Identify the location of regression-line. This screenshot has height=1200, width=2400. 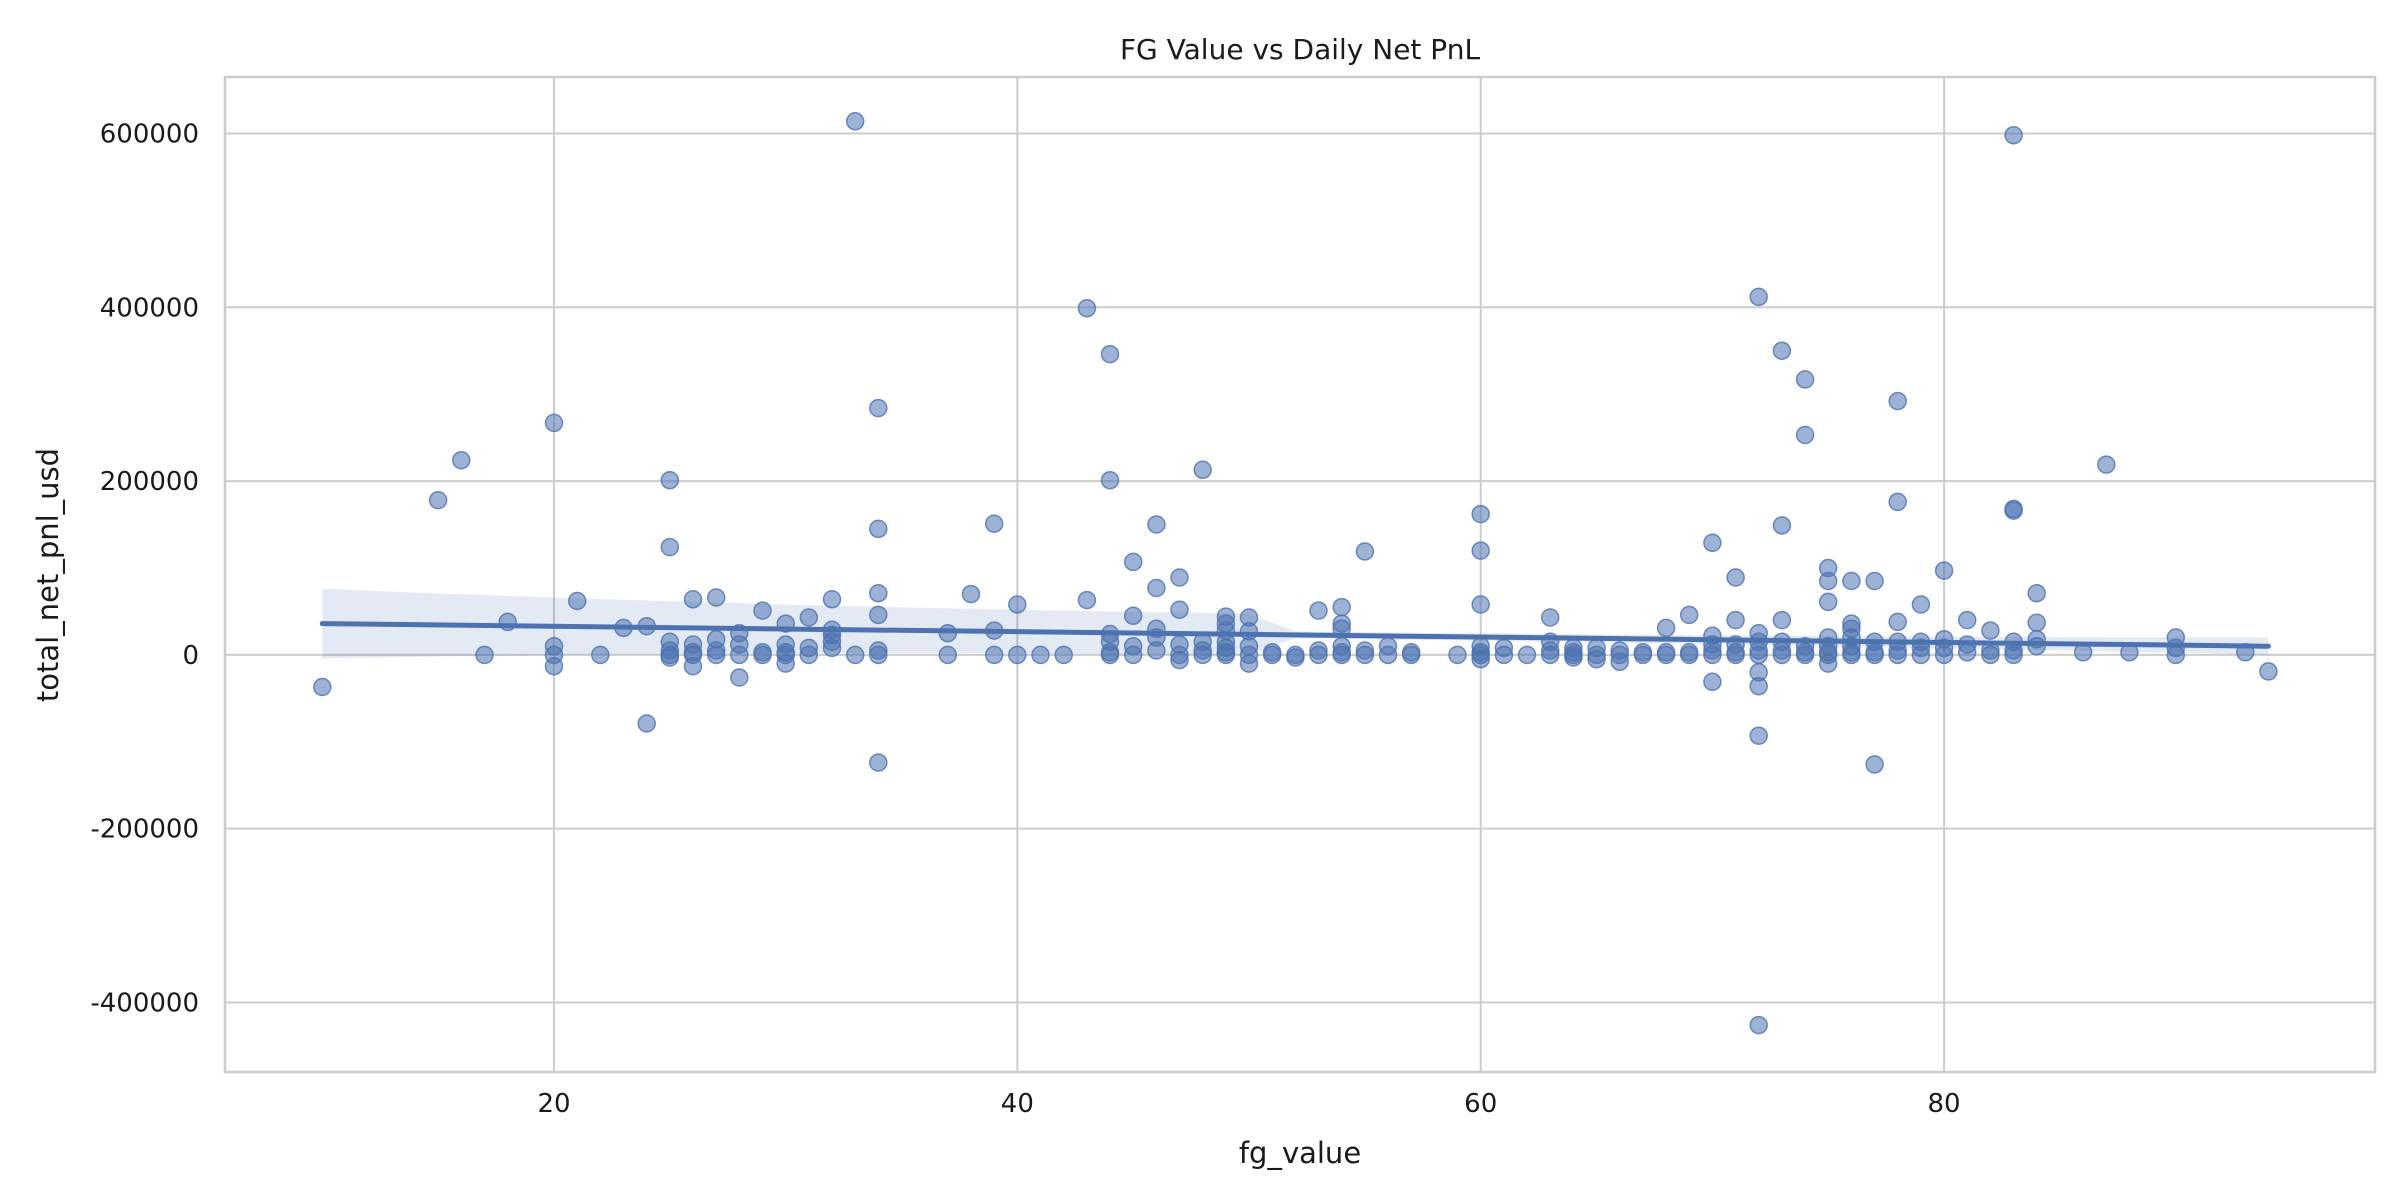
(1295, 635).